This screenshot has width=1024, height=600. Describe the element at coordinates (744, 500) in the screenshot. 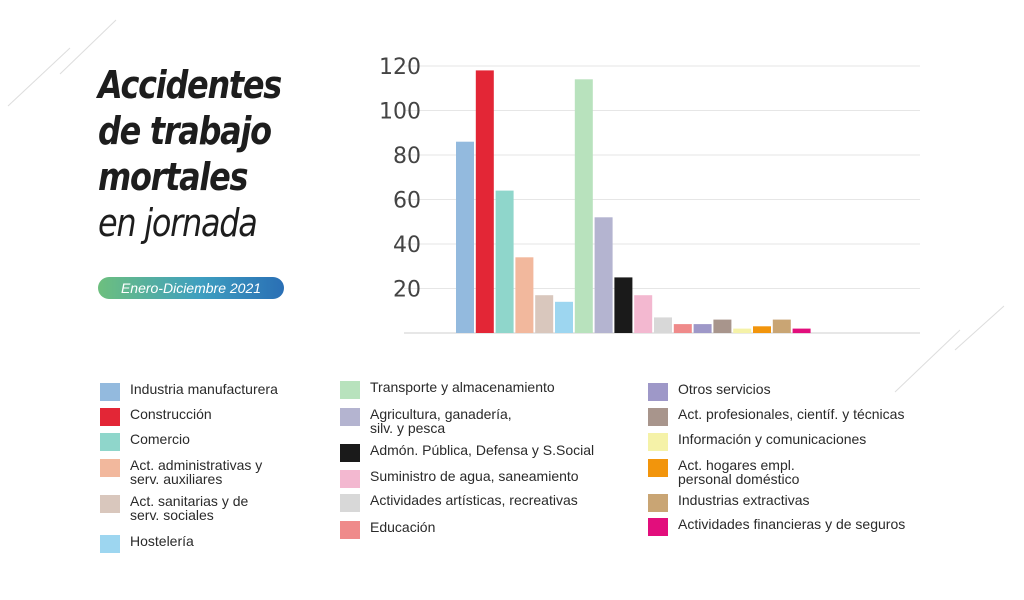

I see `legend-label: Industrias extractivas` at that location.